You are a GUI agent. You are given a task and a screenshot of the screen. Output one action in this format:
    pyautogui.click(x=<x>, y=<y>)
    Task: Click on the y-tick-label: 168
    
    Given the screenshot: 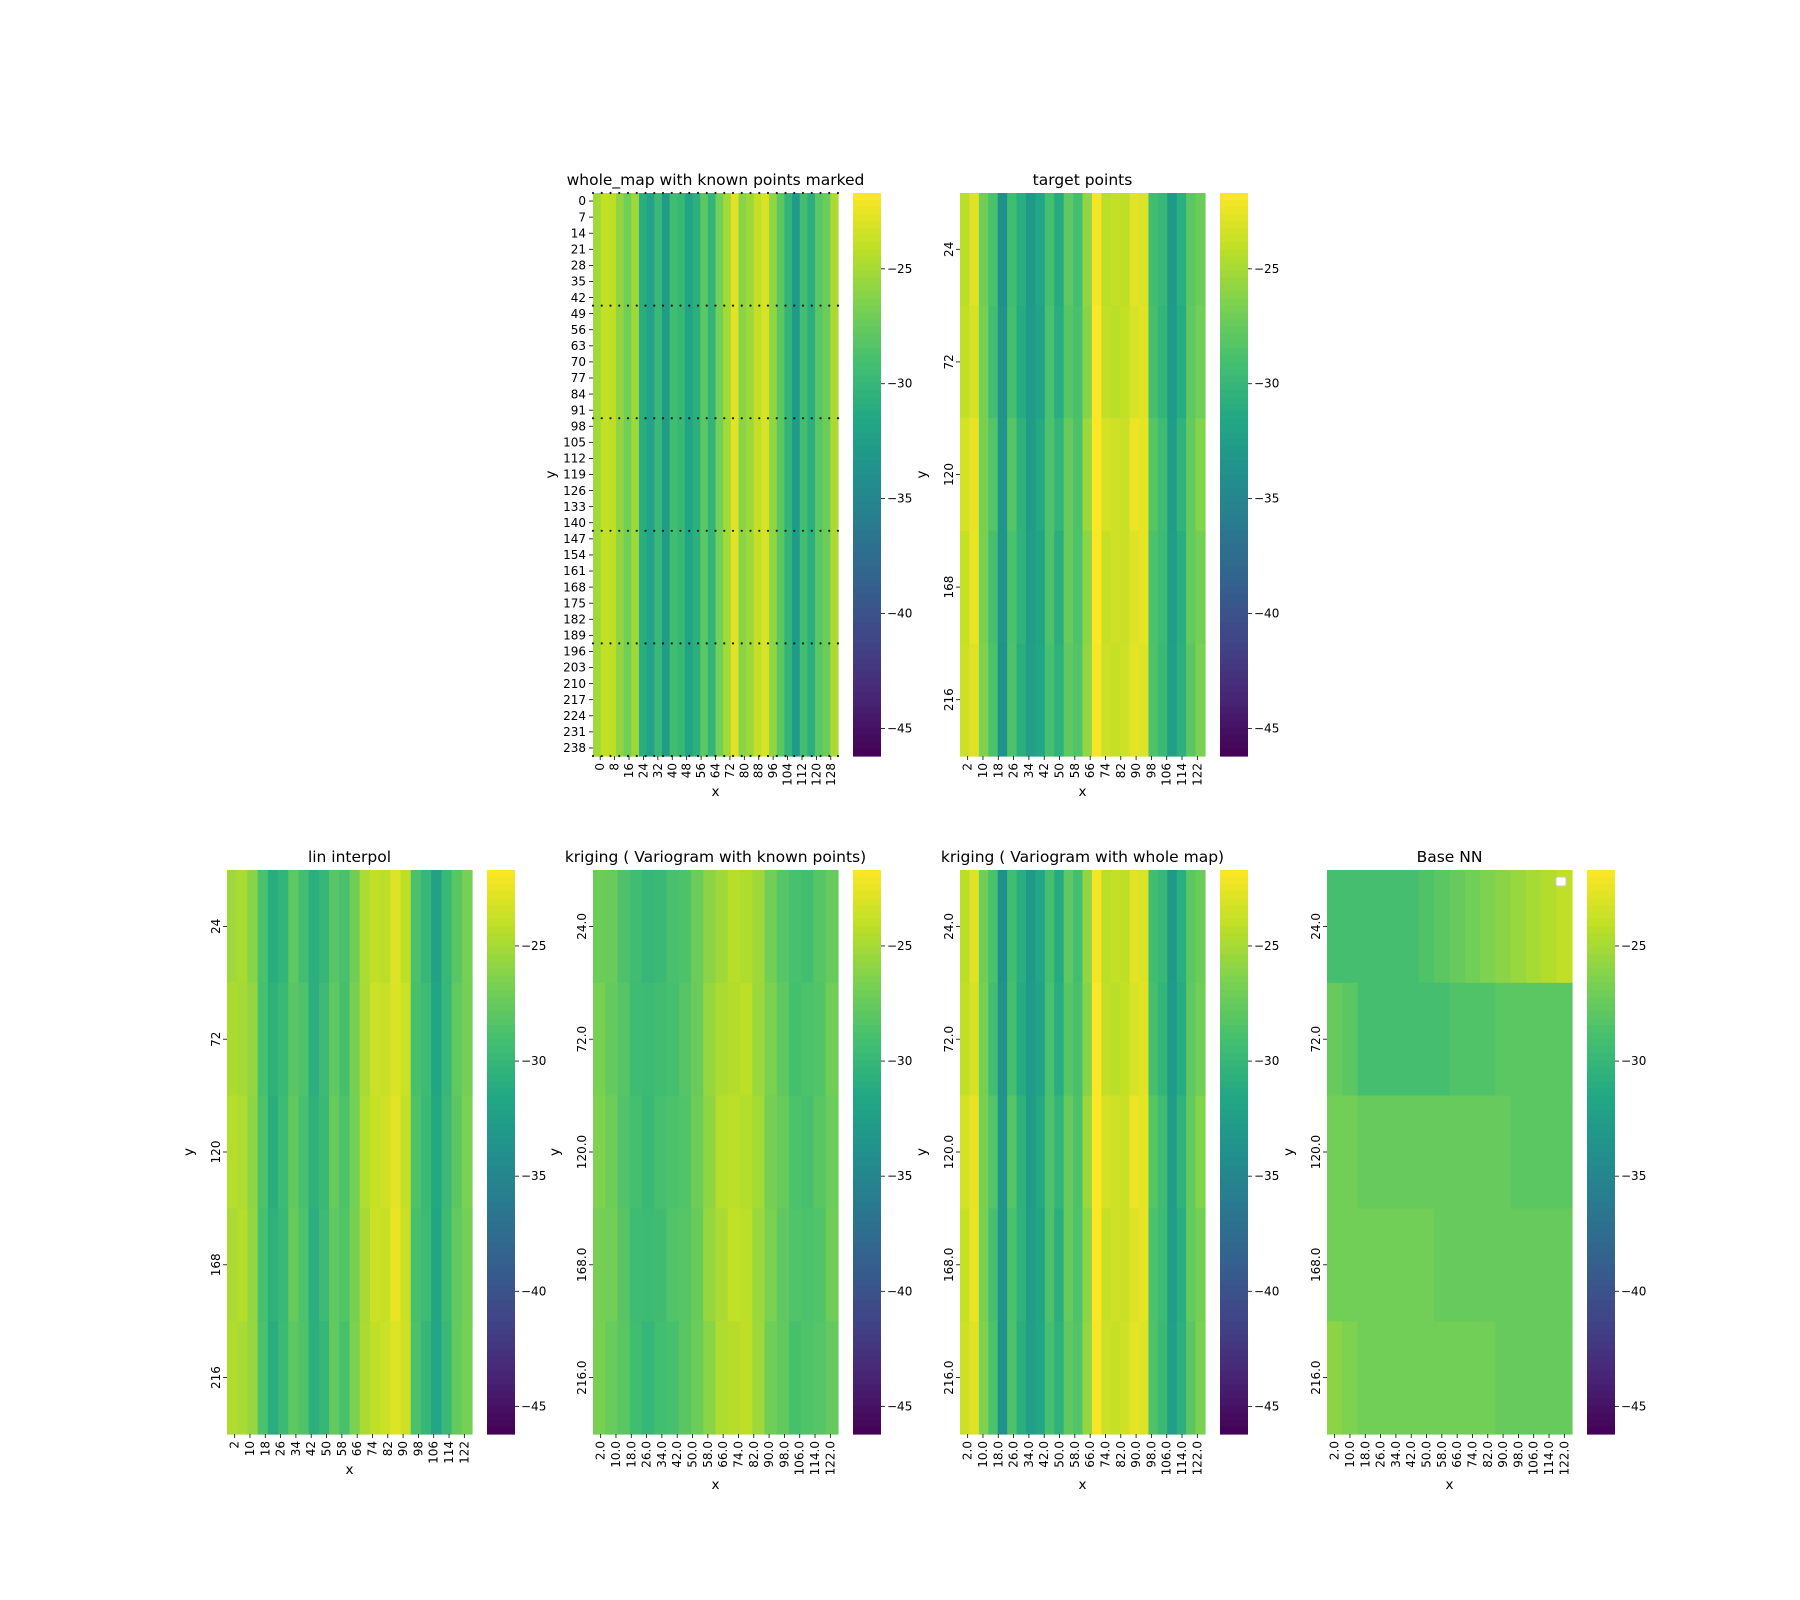 What is the action you would take?
    pyautogui.click(x=216, y=1264)
    